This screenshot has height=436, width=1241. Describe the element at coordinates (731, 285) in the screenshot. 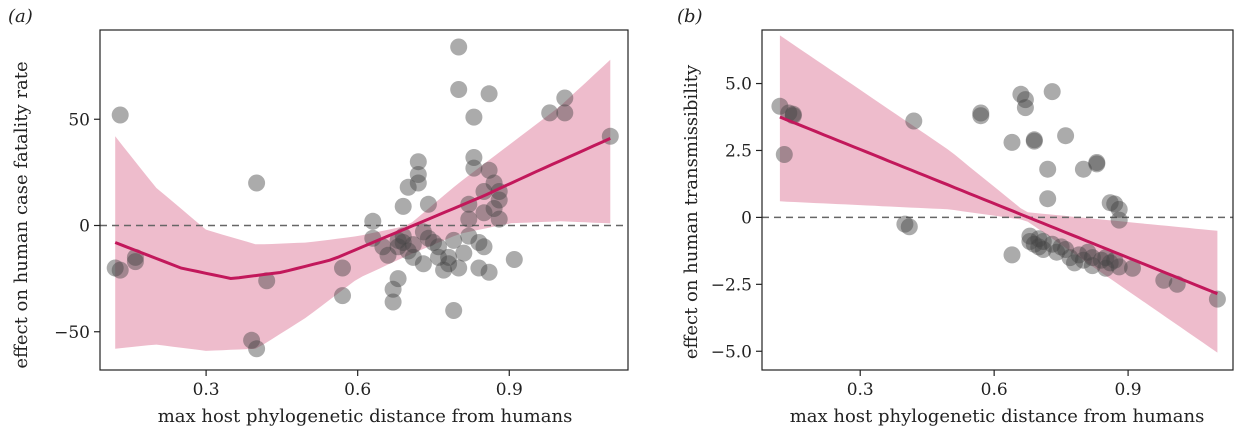

I see `panel-b-y-tick-label: −2.5` at that location.